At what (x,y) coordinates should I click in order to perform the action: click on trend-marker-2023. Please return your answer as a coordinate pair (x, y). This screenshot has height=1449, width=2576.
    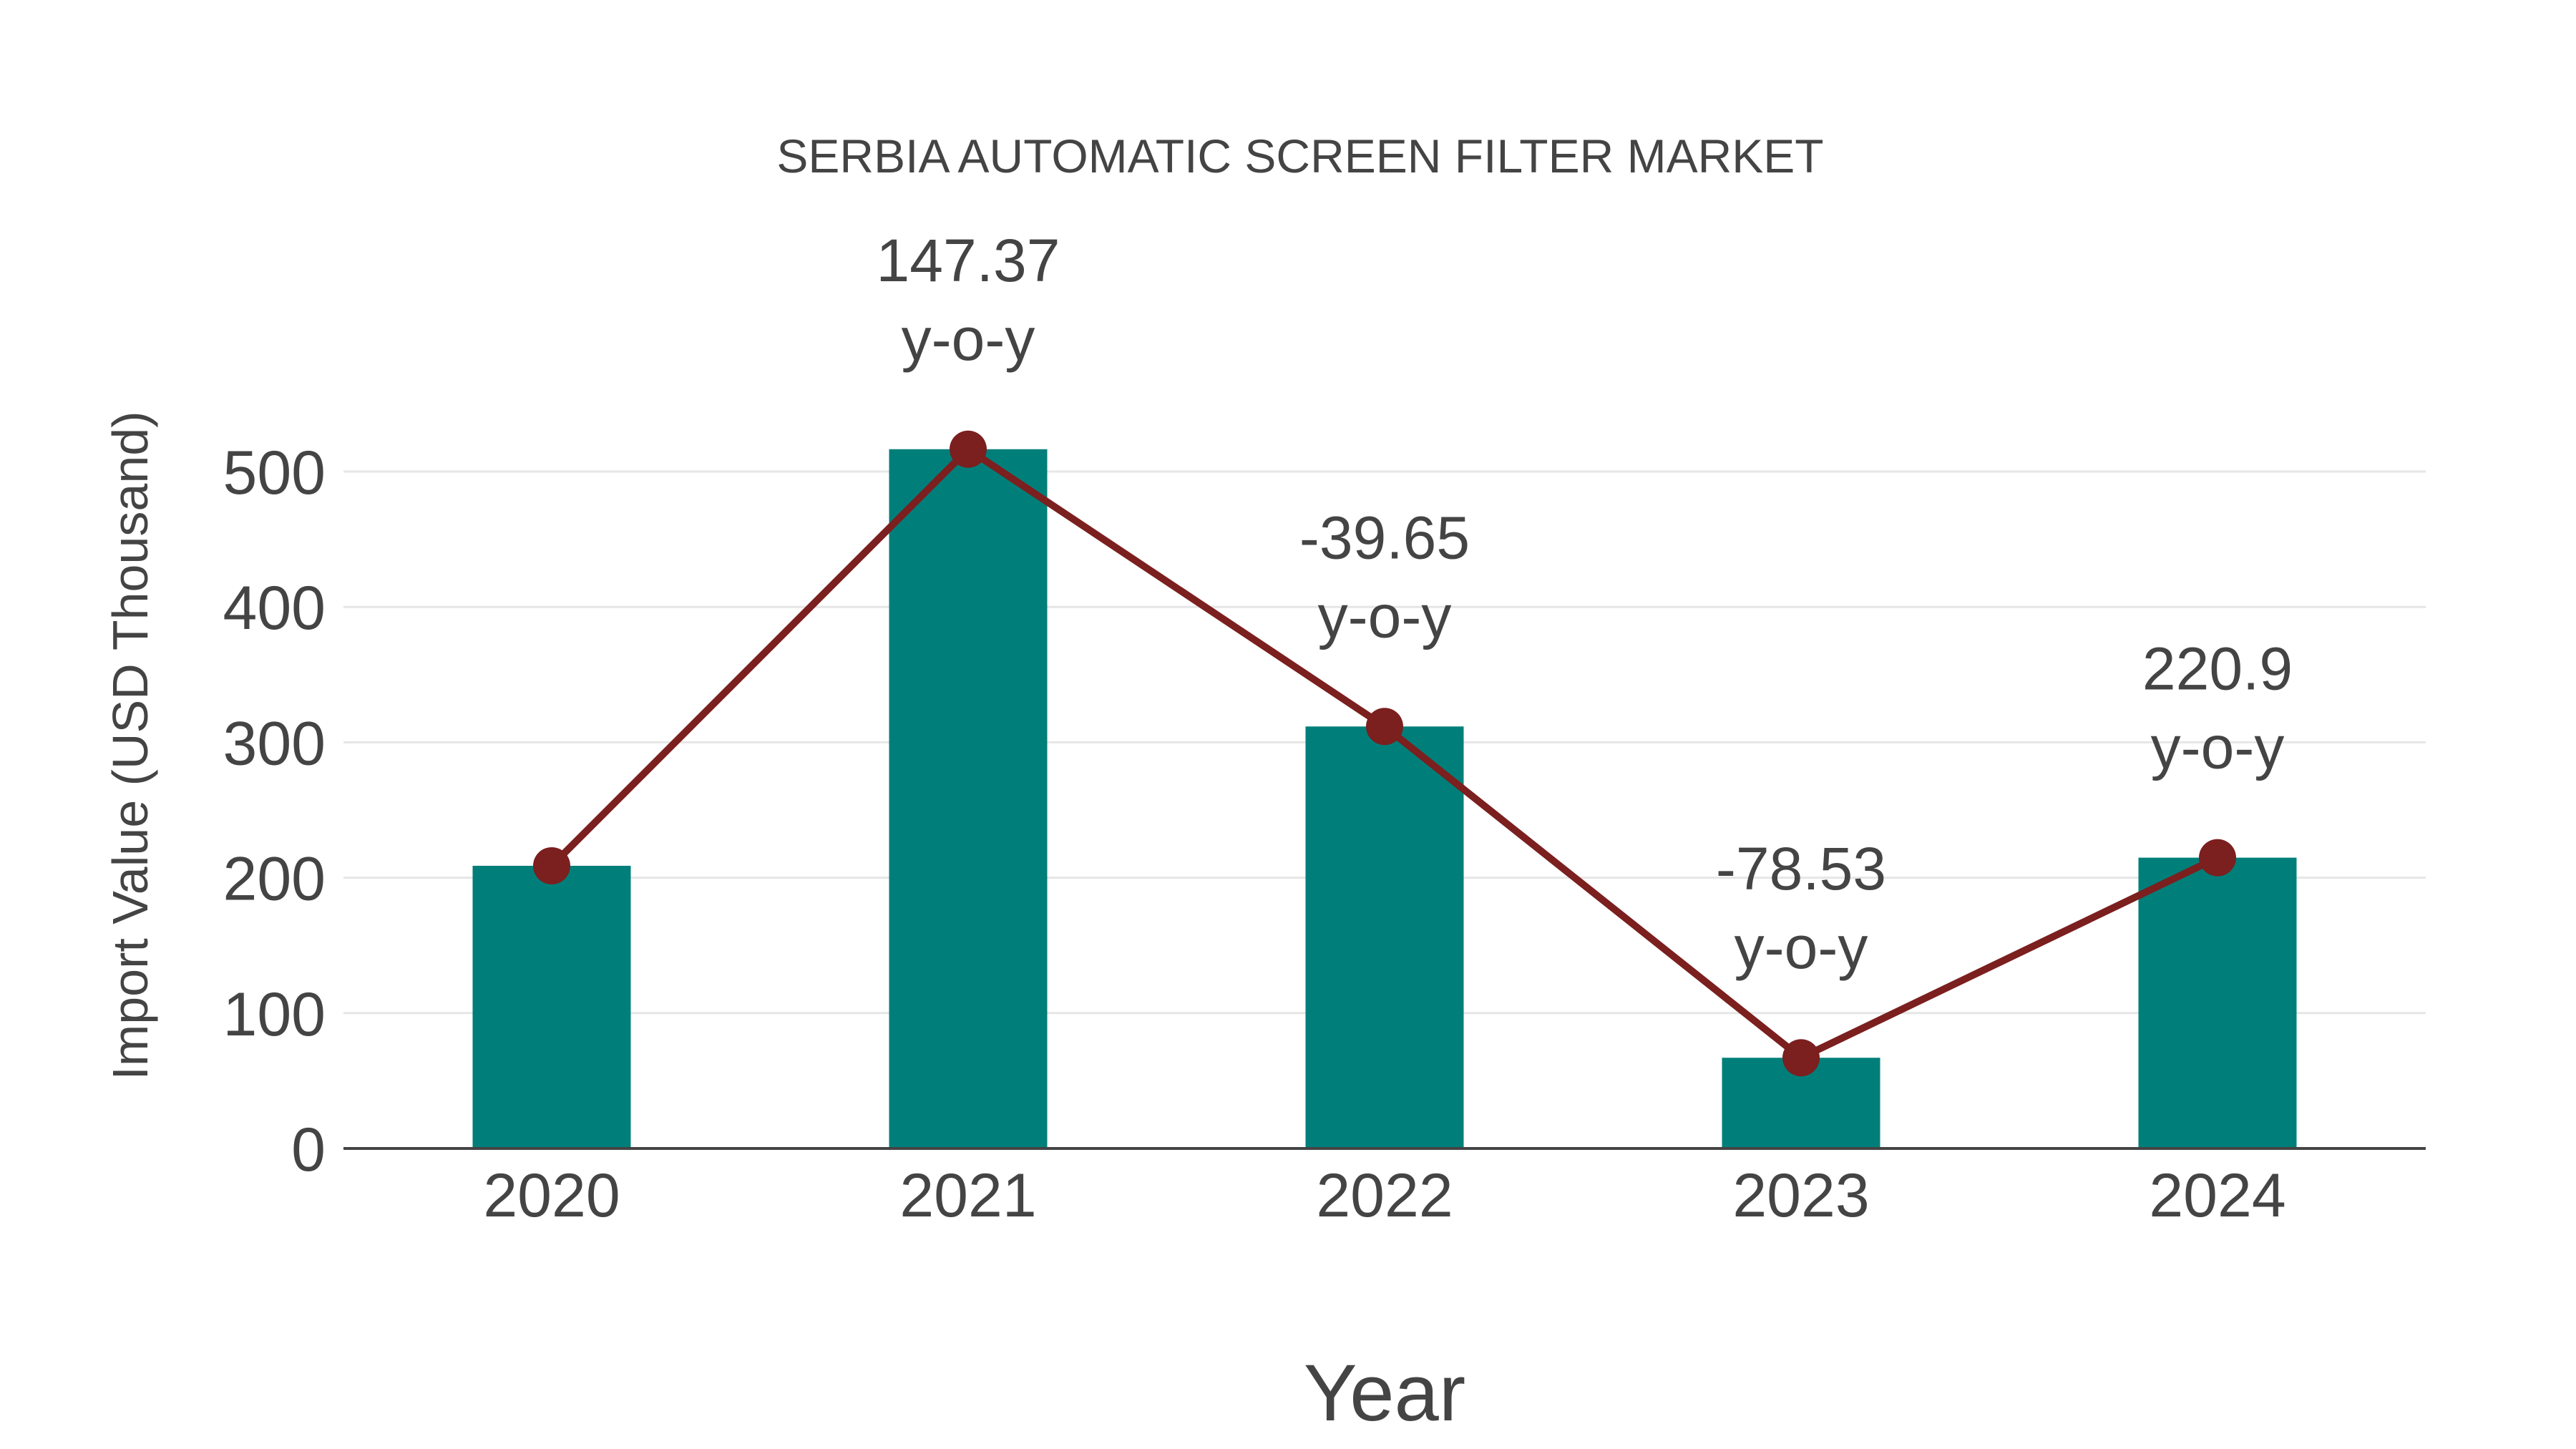
    Looking at the image, I should click on (1801, 1058).